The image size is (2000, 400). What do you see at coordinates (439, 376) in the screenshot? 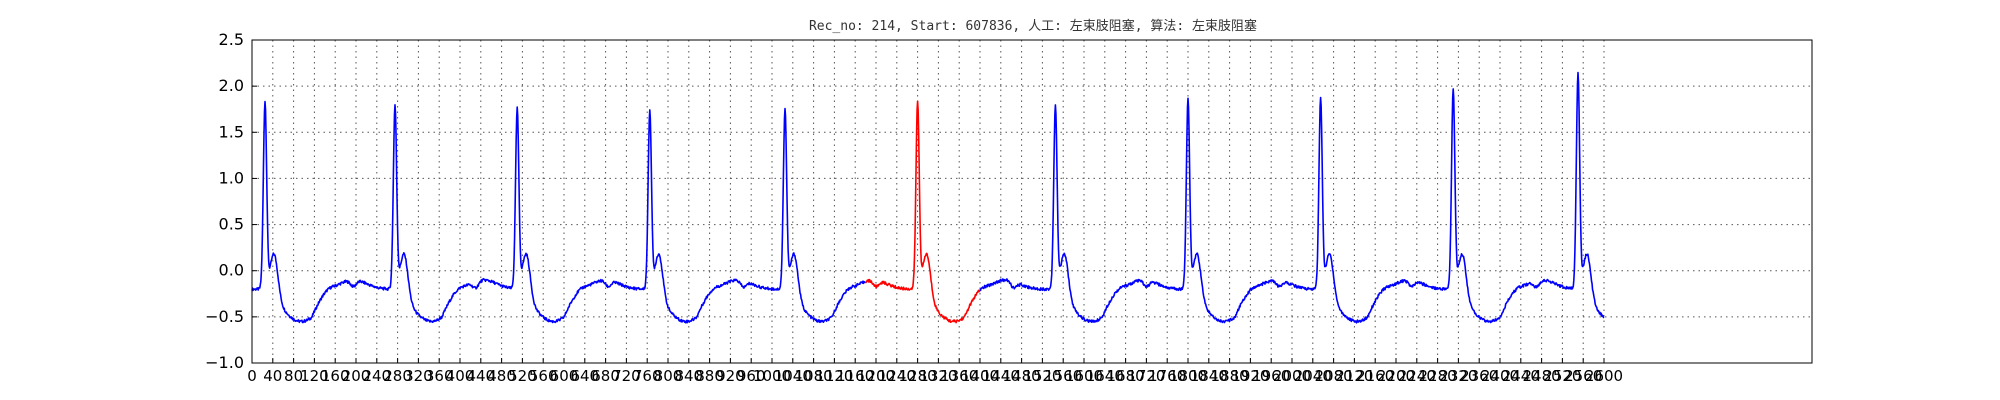
I see `x-tick-label: 360` at bounding box center [439, 376].